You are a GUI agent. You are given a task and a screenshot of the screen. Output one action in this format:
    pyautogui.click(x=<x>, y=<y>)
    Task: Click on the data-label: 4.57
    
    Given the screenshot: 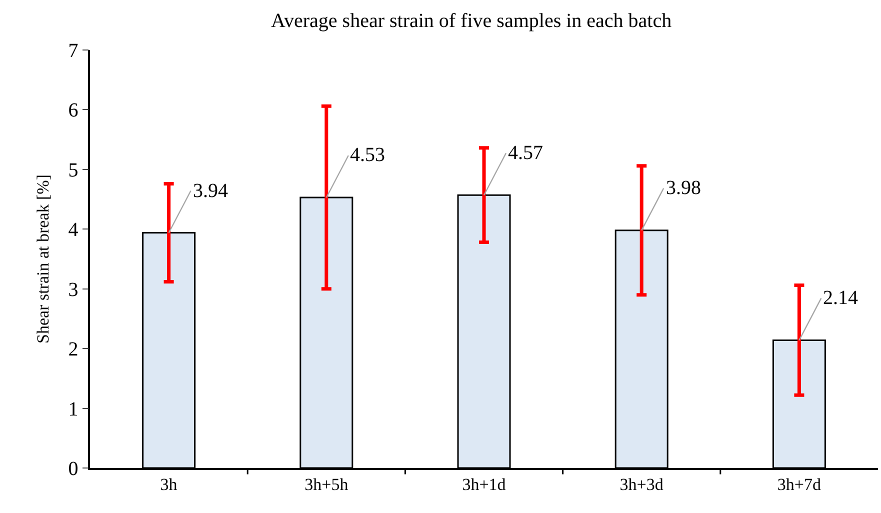 What is the action you would take?
    pyautogui.click(x=525, y=153)
    